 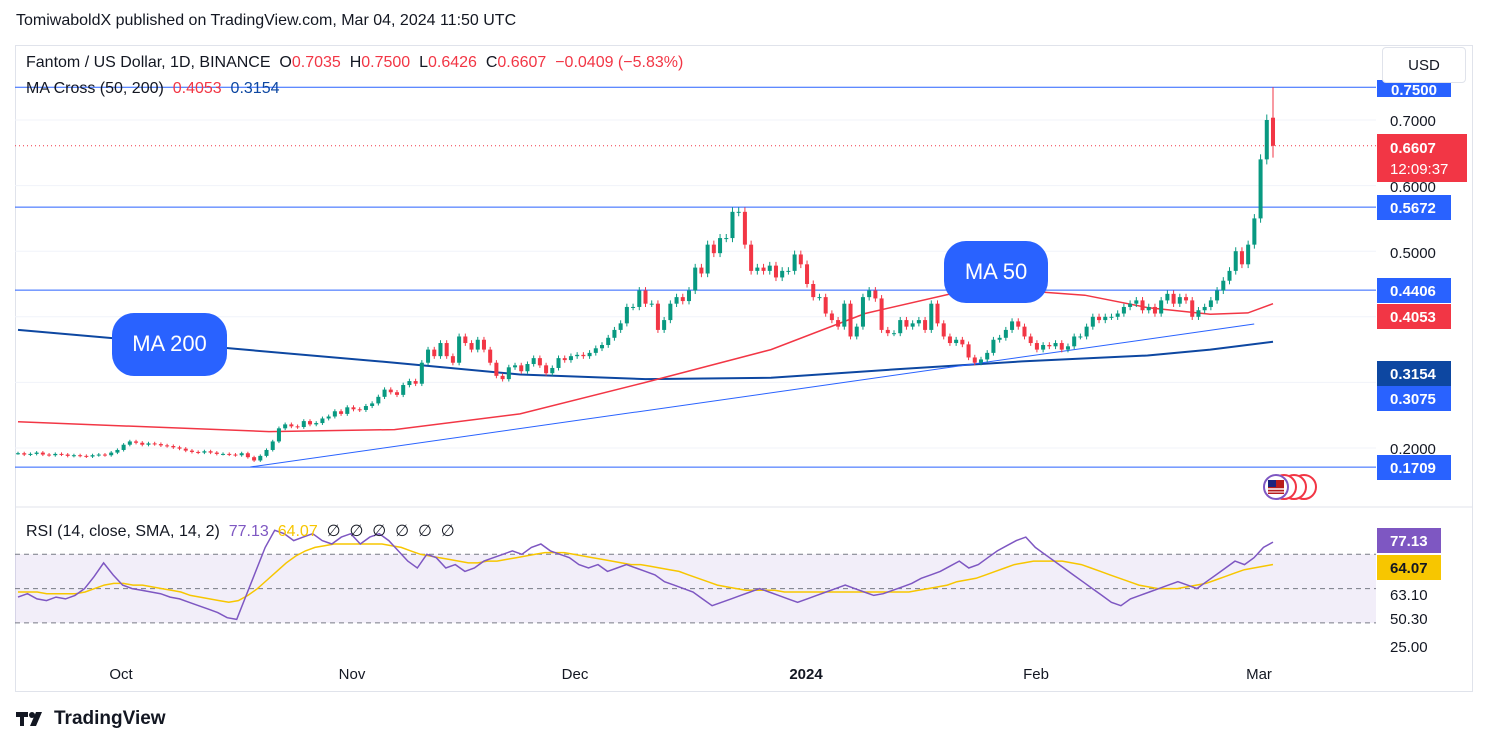 What do you see at coordinates (1259, 674) in the screenshot?
I see `time-label-mar: Mar` at bounding box center [1259, 674].